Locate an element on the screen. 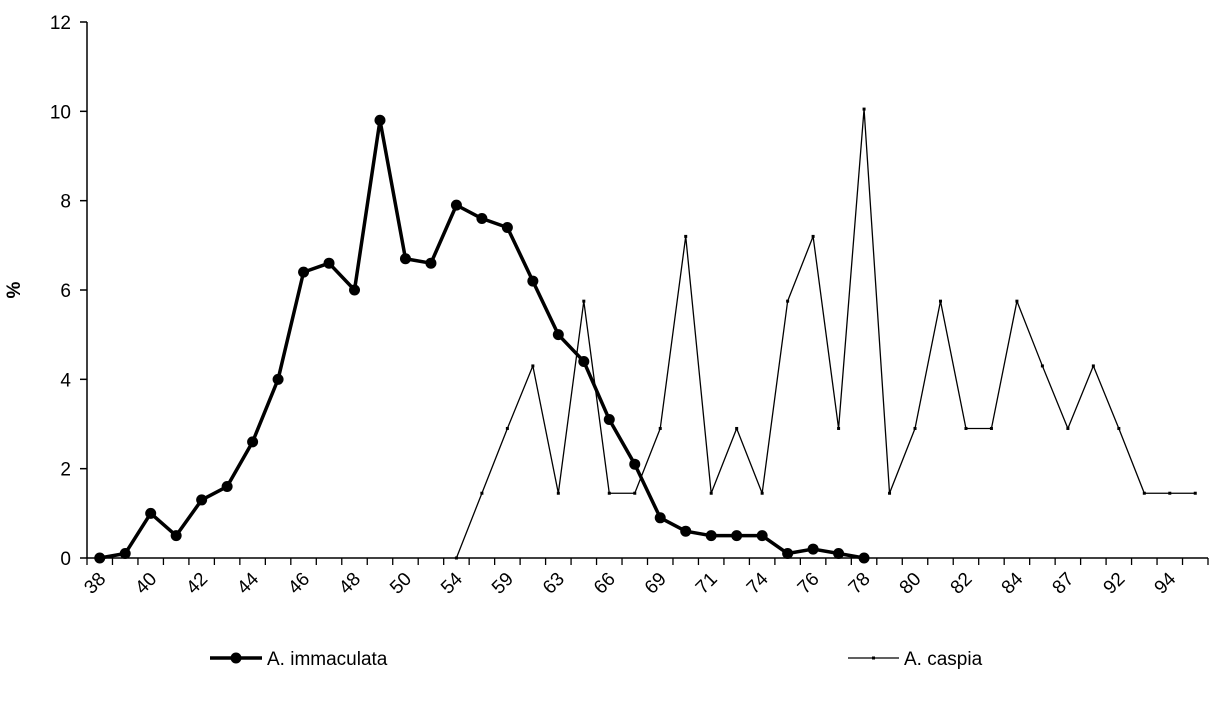 Image resolution: width=1230 pixels, height=703 pixels. x-tick-label: 59 is located at coordinates (503, 584).